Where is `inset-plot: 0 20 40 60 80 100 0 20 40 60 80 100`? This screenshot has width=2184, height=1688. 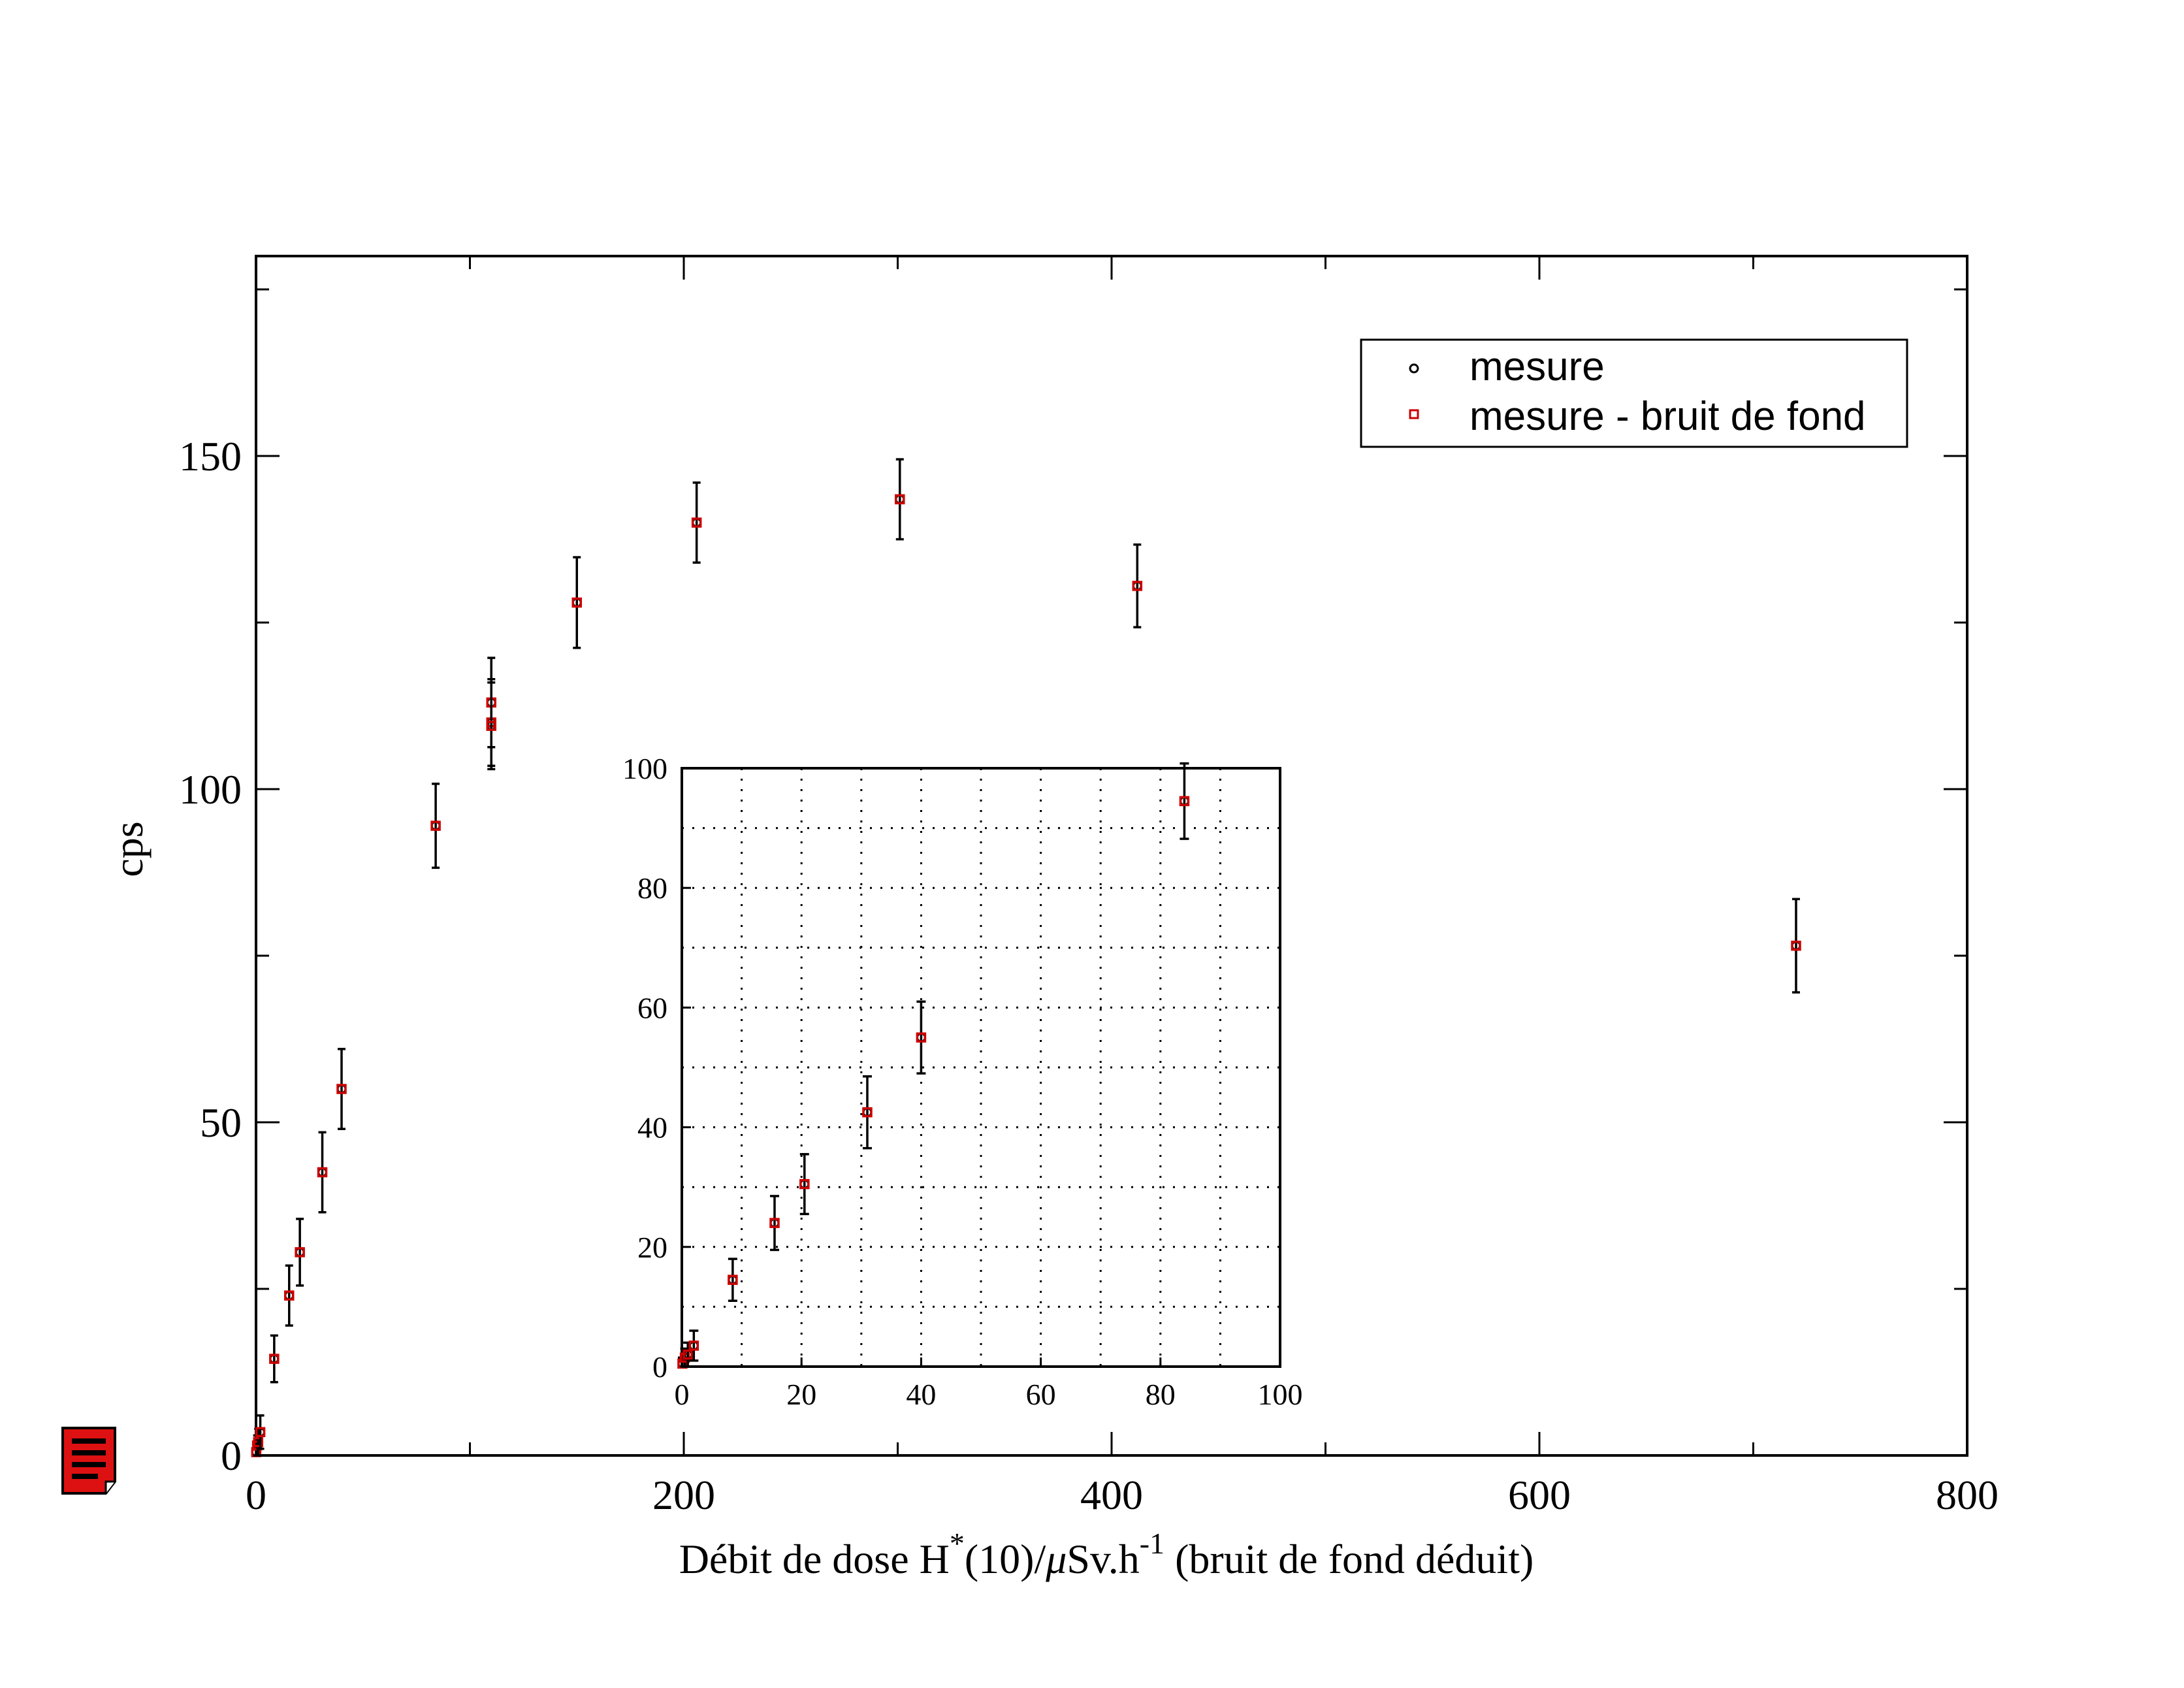 inset-plot: 0 20 40 60 80 100 0 20 40 60 80 100 is located at coordinates (962, 1081).